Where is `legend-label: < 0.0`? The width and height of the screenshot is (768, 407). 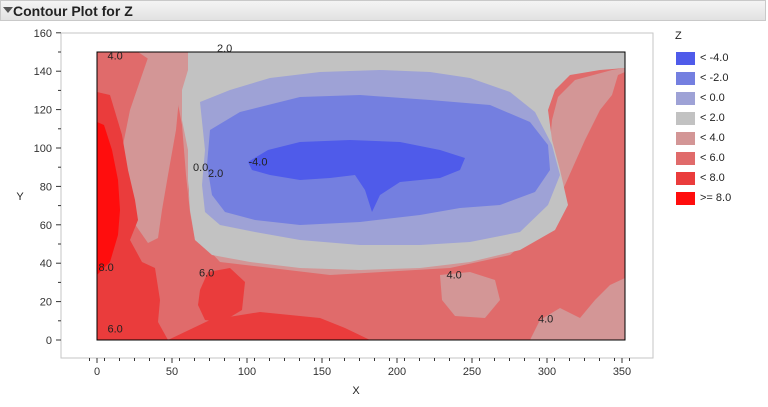
legend-label: < 0.0 is located at coordinates (712, 98).